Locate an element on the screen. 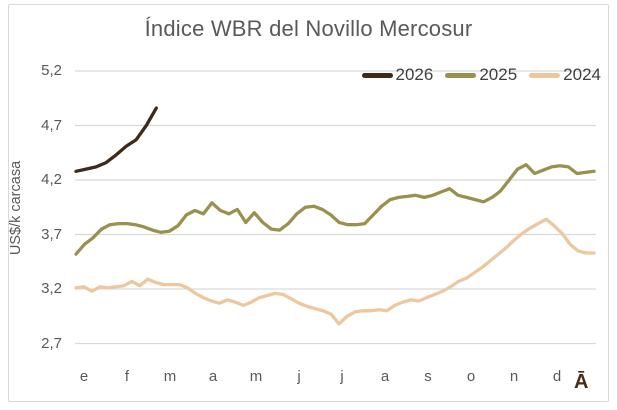 The height and width of the screenshot is (410, 617). x-tick-label: s is located at coordinates (428, 376).